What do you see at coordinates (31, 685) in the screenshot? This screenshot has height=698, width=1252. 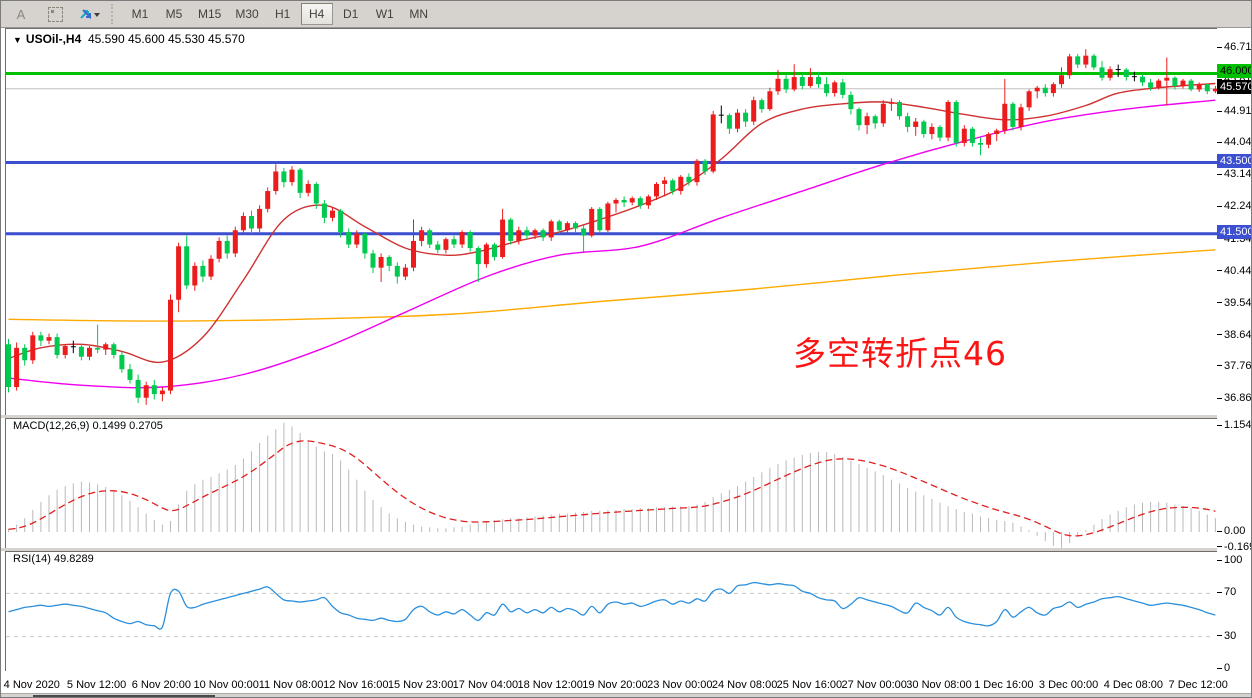 I see `date-label: 4 Nov 2020` at bounding box center [31, 685].